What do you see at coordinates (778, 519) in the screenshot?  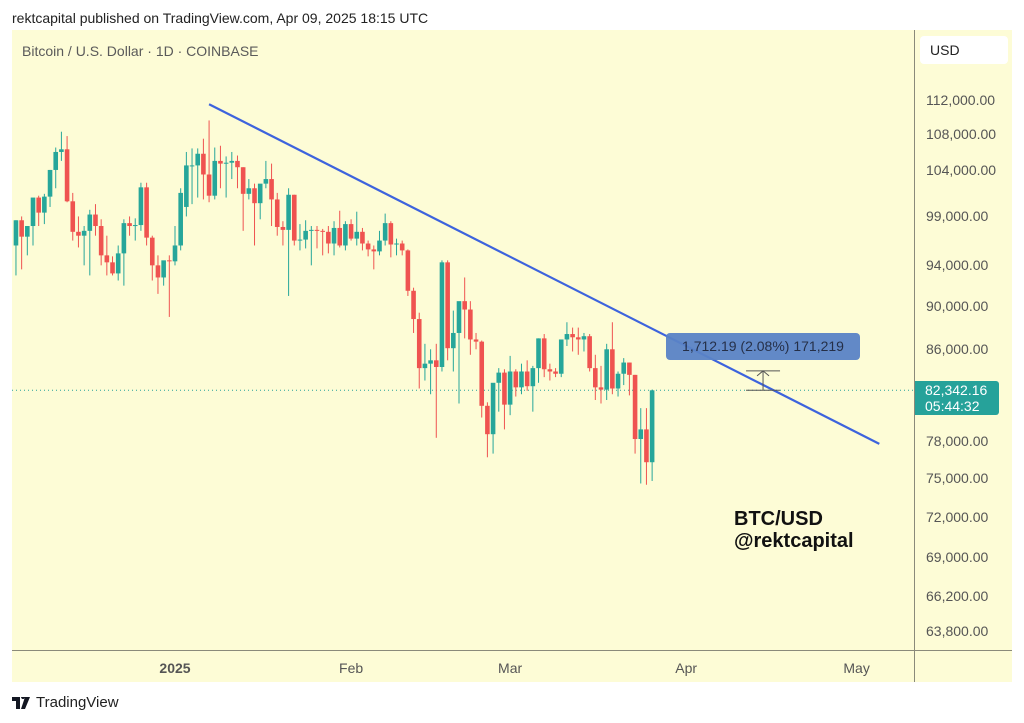 I see `watermark-symbol: BTC/USD` at bounding box center [778, 519].